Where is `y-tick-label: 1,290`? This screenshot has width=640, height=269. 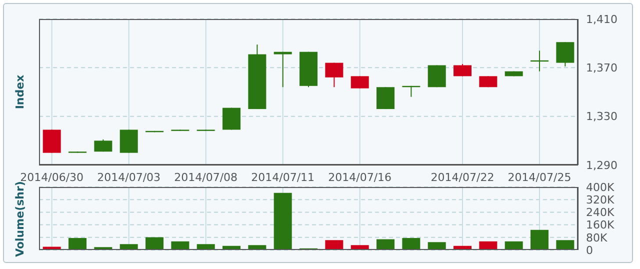 y-tick-label: 1,290 is located at coordinates (602, 165).